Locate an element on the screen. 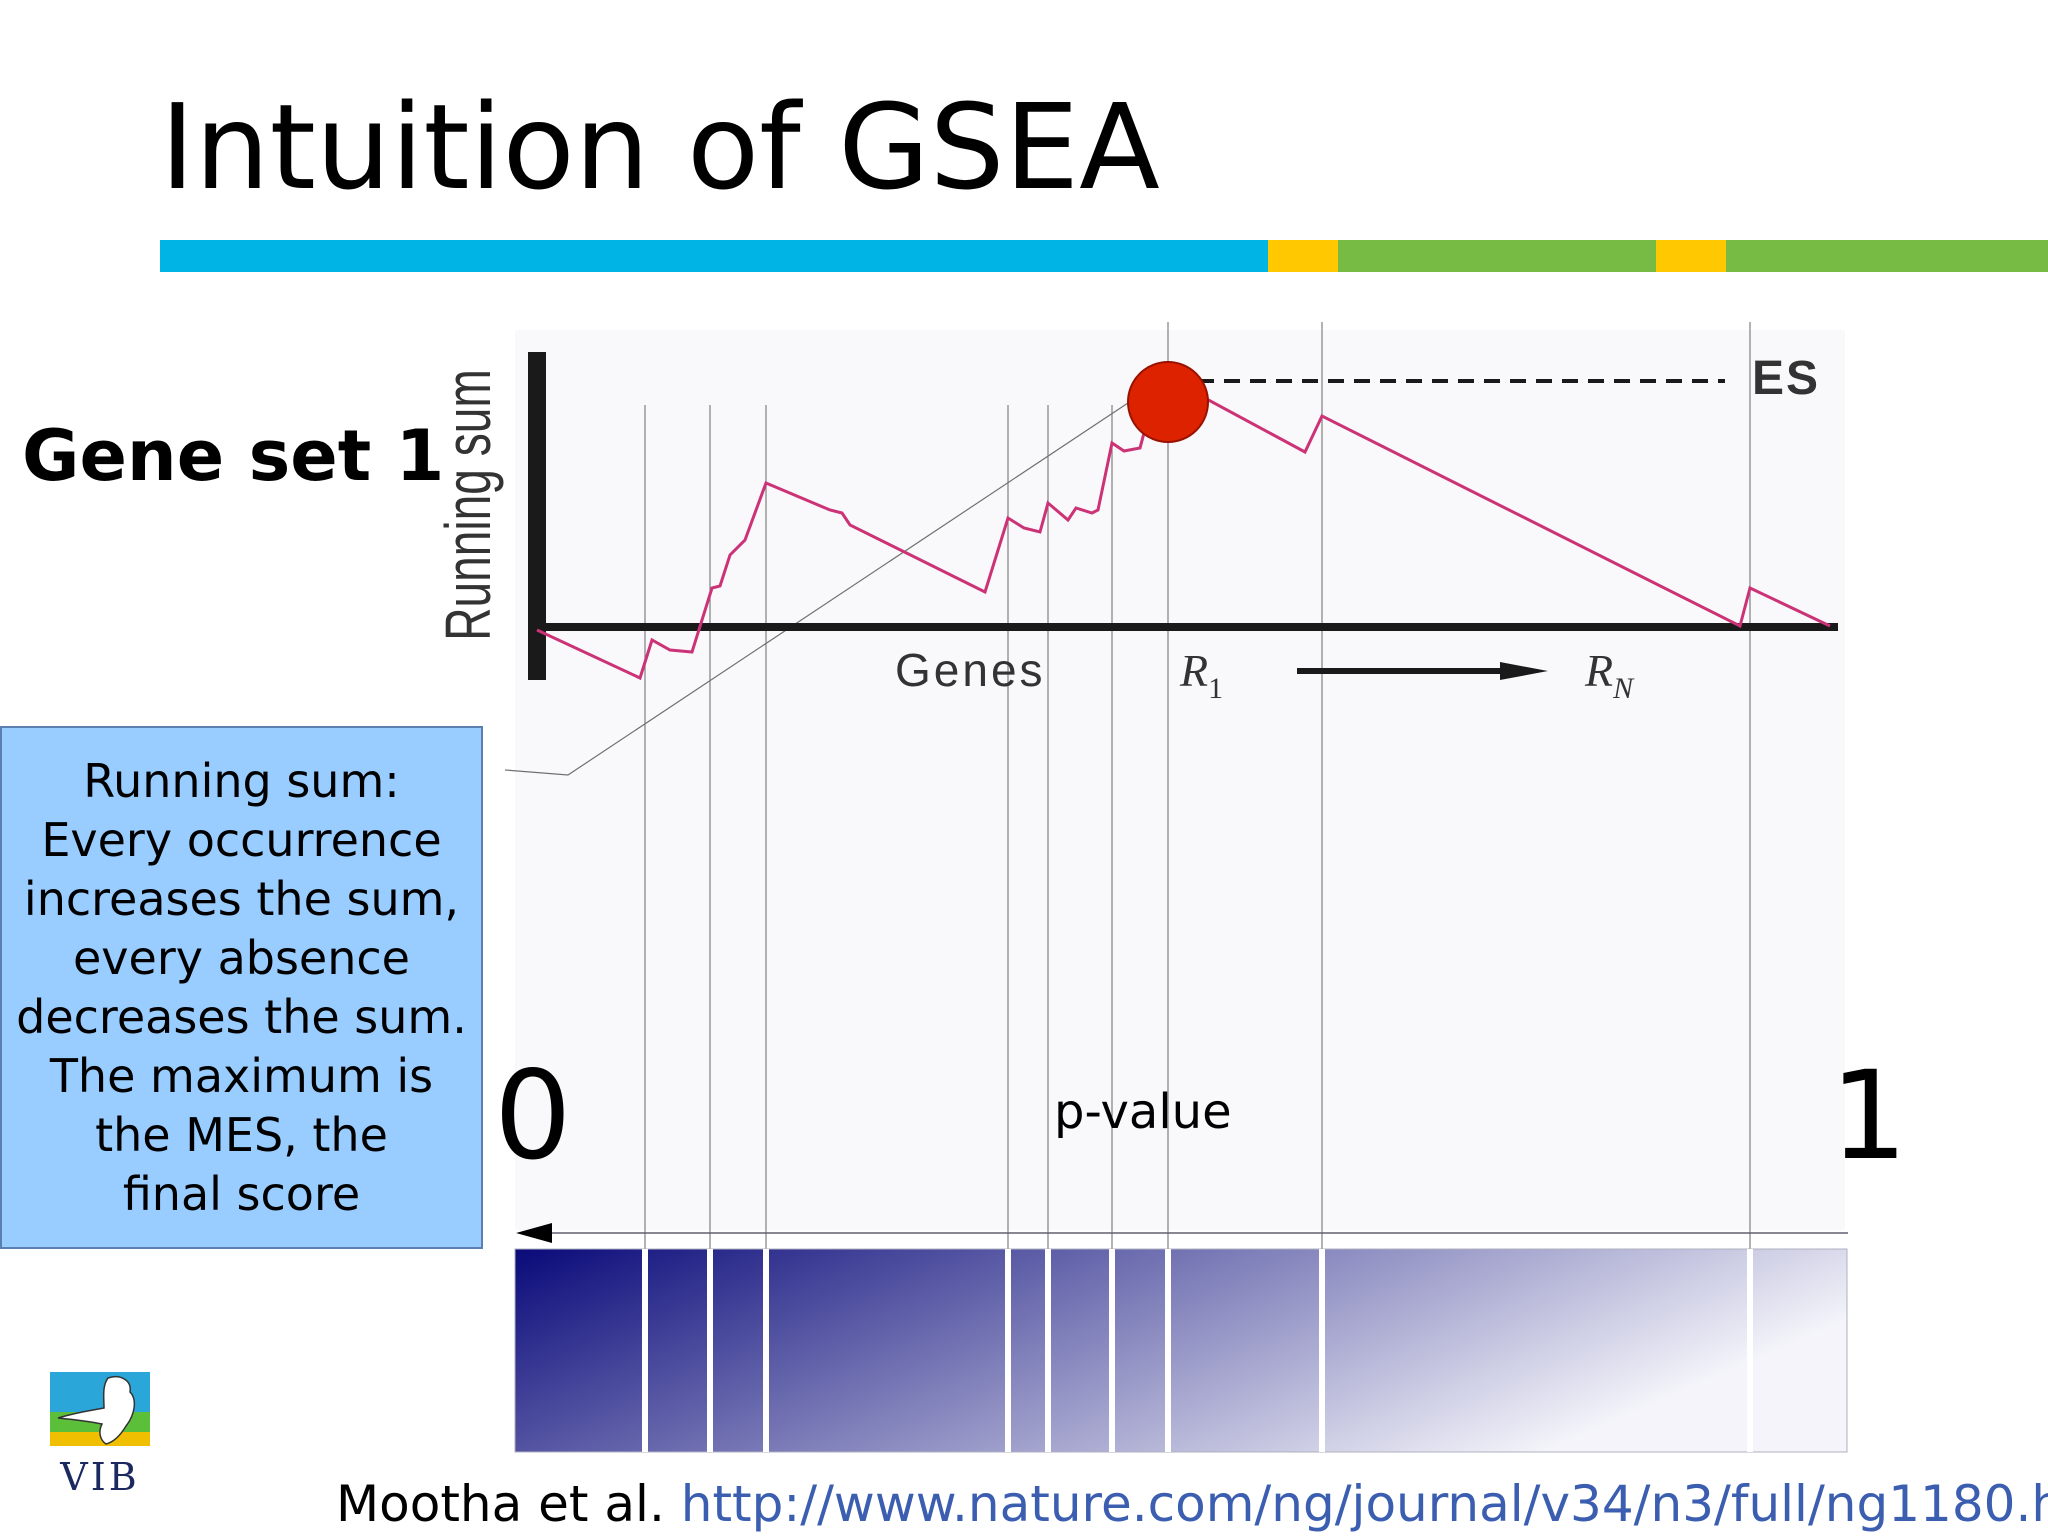 This screenshot has width=2048, height=1536. es-marker is located at coordinates (1168, 402).